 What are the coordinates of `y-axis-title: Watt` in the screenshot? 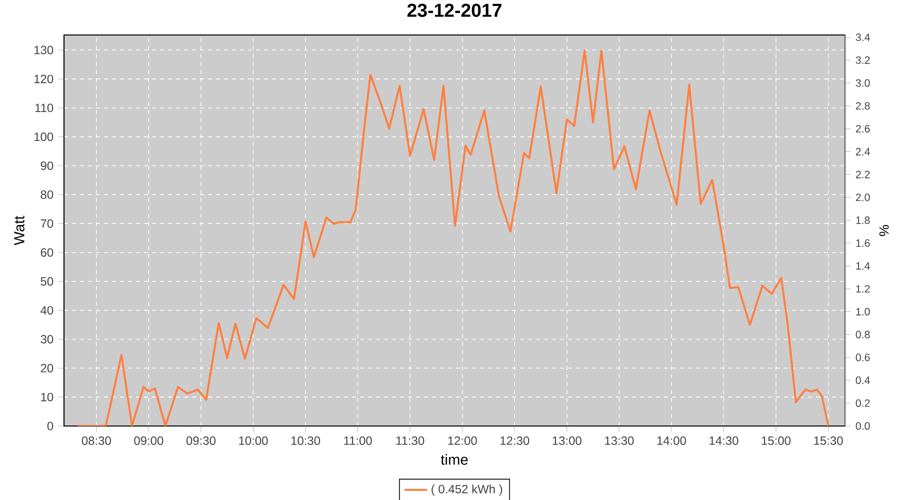 It's located at (19, 231).